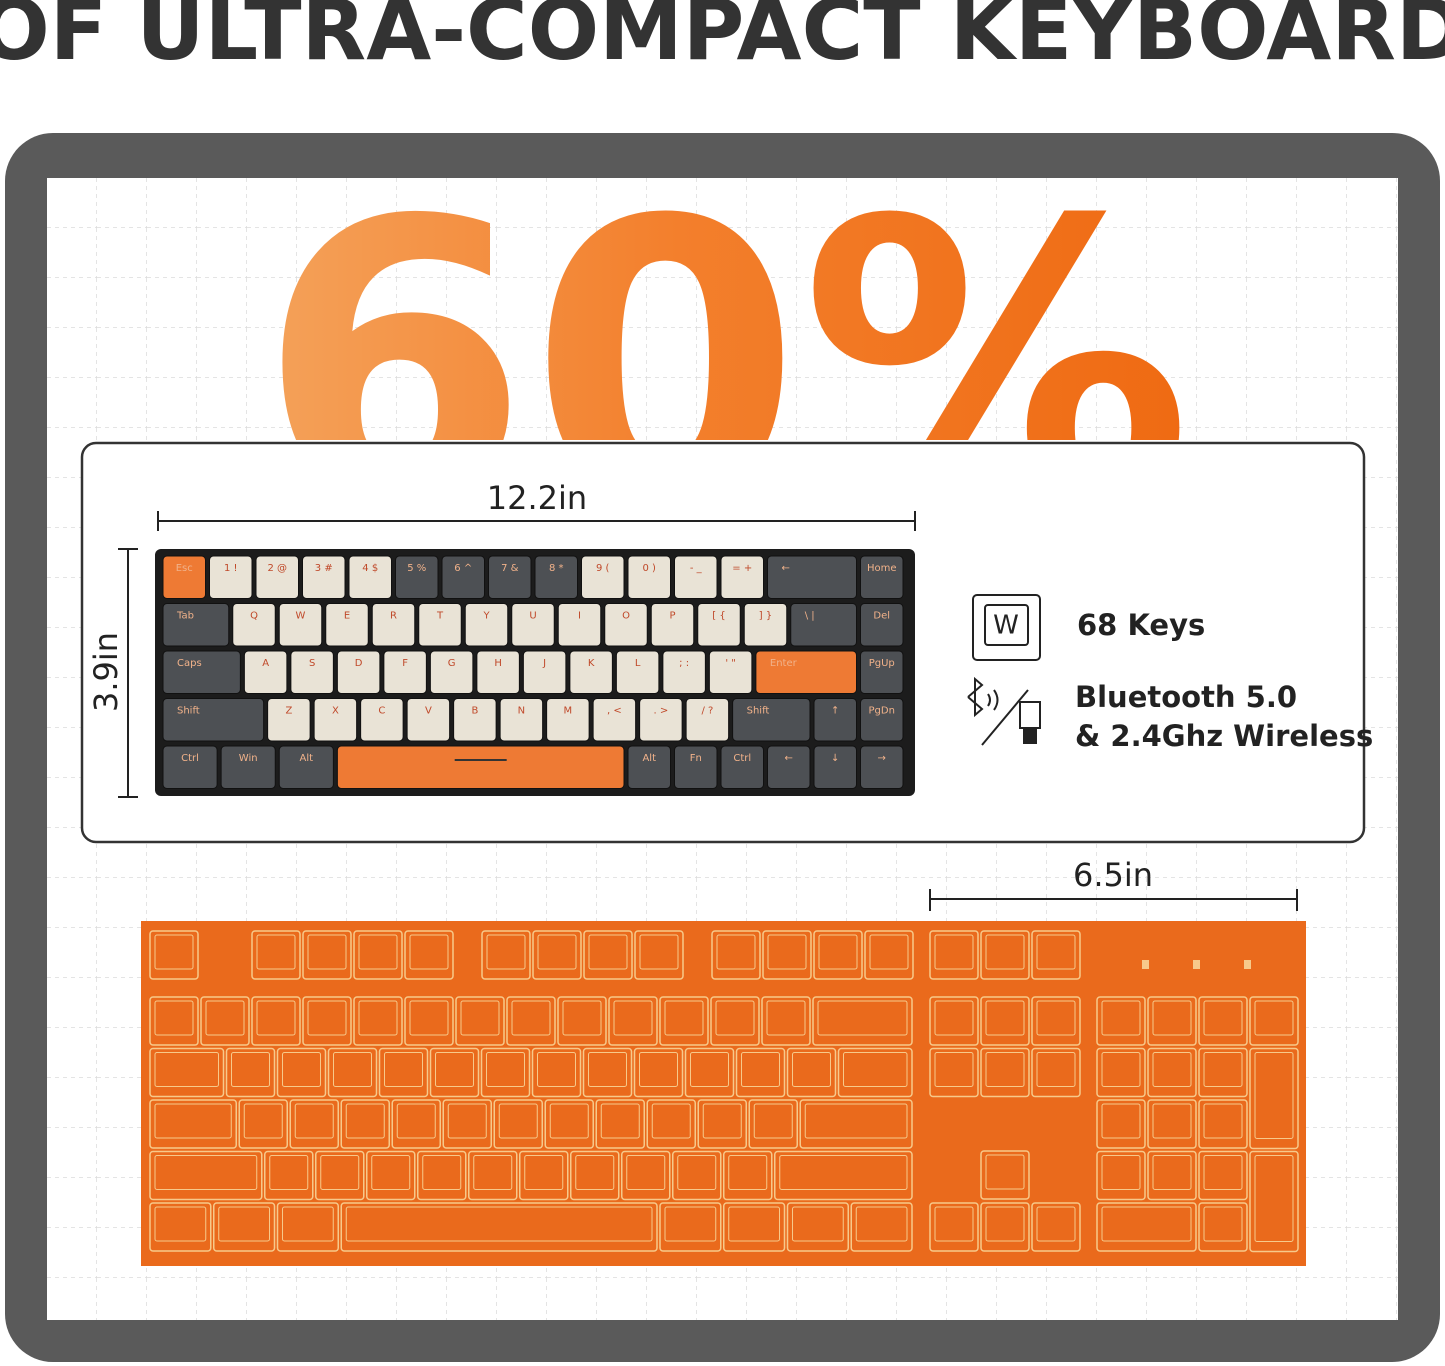 The image size is (1445, 1366). What do you see at coordinates (335, 711) in the screenshot?
I see `key-legend: X` at bounding box center [335, 711].